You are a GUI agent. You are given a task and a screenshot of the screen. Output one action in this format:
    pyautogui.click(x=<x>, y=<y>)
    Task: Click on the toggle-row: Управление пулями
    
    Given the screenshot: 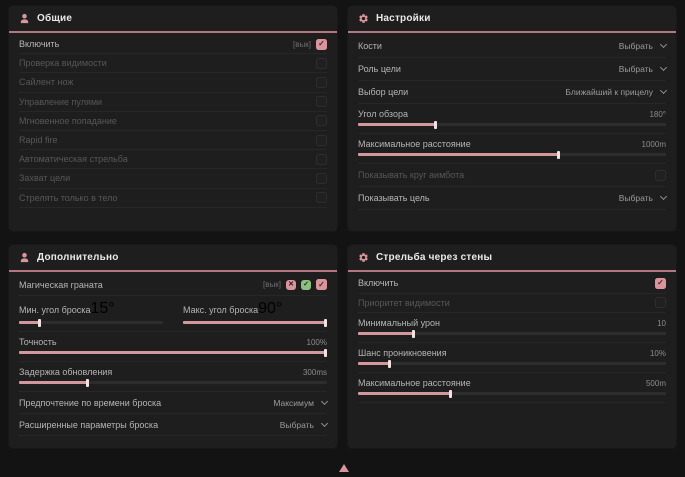 What is the action you would take?
    pyautogui.click(x=173, y=102)
    